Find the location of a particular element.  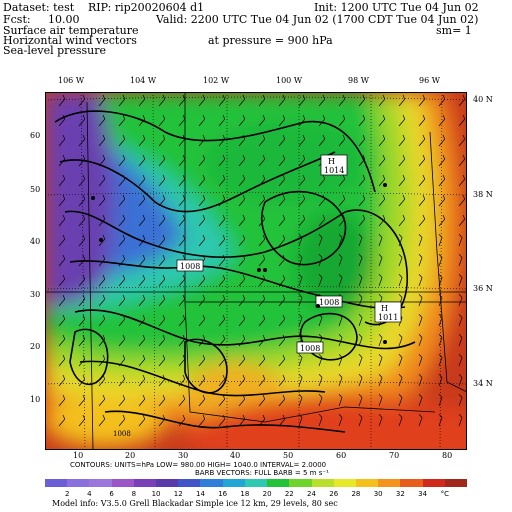

init-label: Init: 1200 UTC Tue 04 Jun 02 is located at coordinates (396, 7).